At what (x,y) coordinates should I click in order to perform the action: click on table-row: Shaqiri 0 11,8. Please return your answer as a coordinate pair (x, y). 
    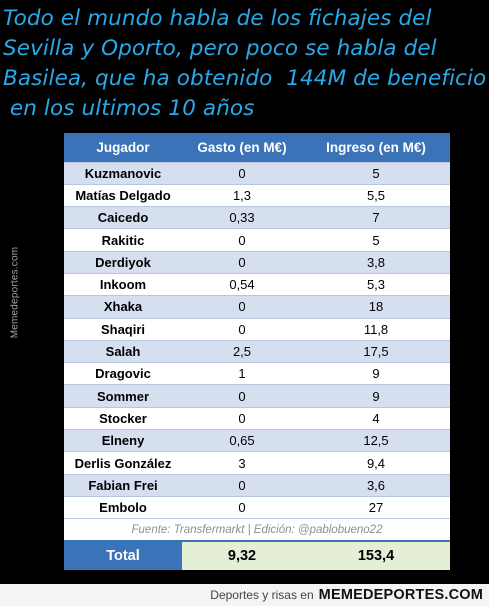
    Looking at the image, I should click on (257, 329).